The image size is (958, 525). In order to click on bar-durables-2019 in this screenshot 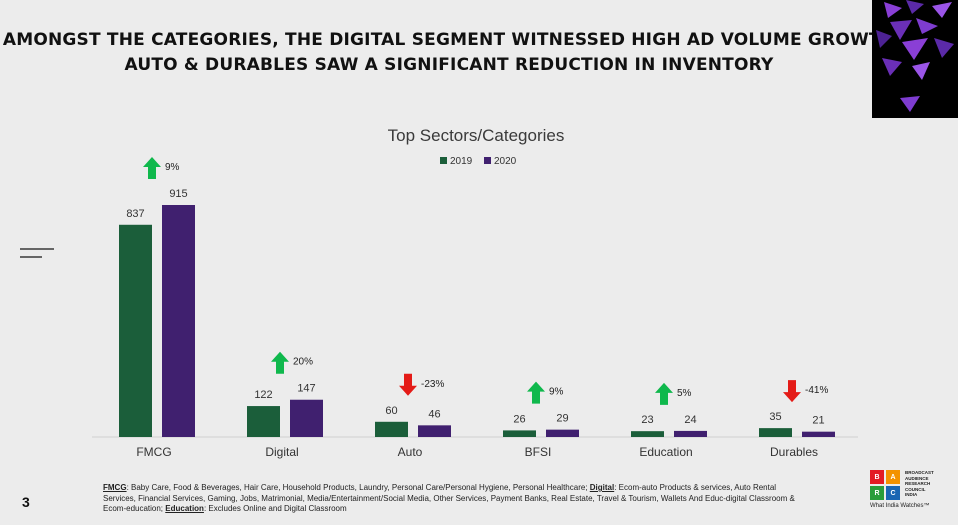, I will do `click(775, 432)`.